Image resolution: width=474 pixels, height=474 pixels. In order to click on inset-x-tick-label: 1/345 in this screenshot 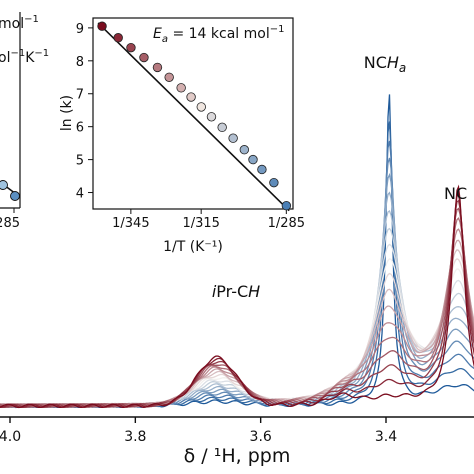, I will do `click(130, 223)`.